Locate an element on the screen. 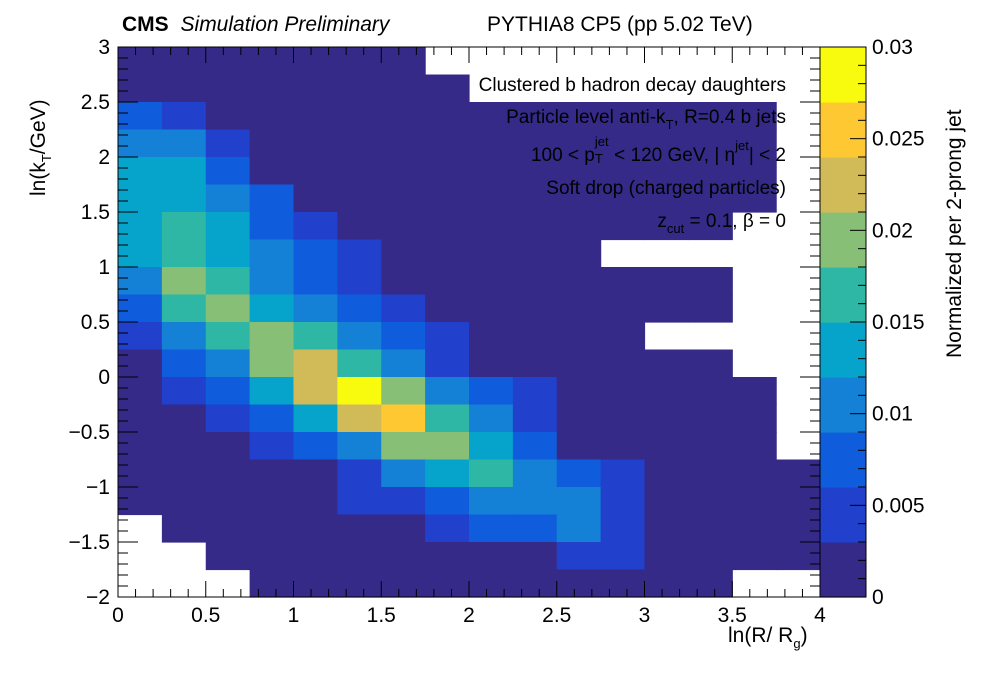 The height and width of the screenshot is (674, 998). y-tick-label: 1.5 is located at coordinates (95, 212).